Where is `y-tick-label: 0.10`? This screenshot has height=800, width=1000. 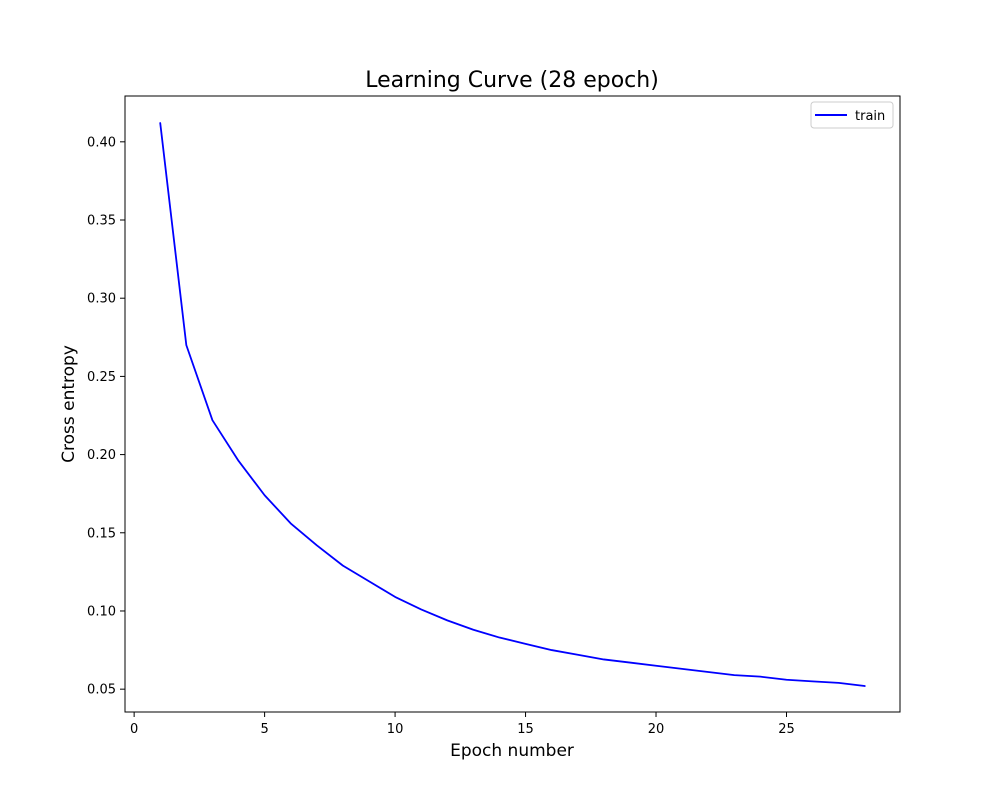 y-tick-label: 0.10 is located at coordinates (101, 611).